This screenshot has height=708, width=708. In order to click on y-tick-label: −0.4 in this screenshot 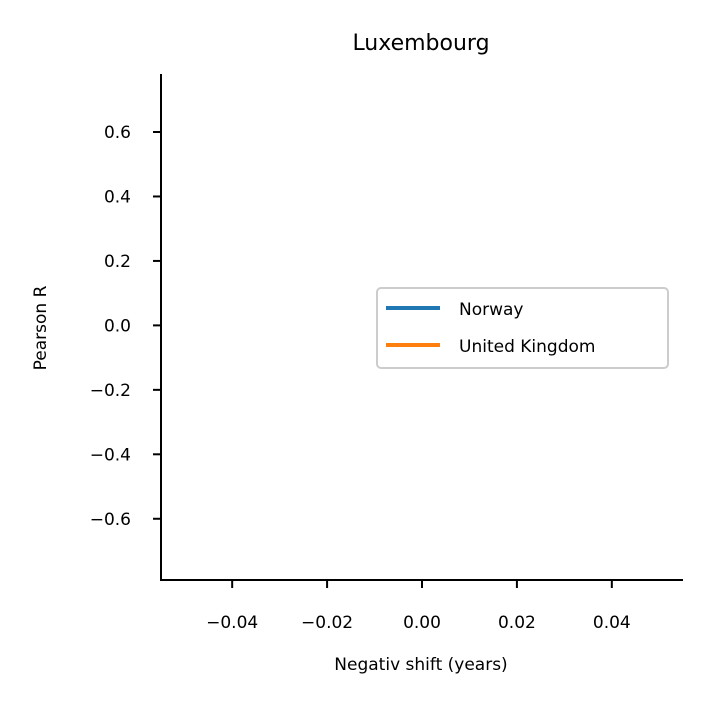, I will do `click(110, 455)`.